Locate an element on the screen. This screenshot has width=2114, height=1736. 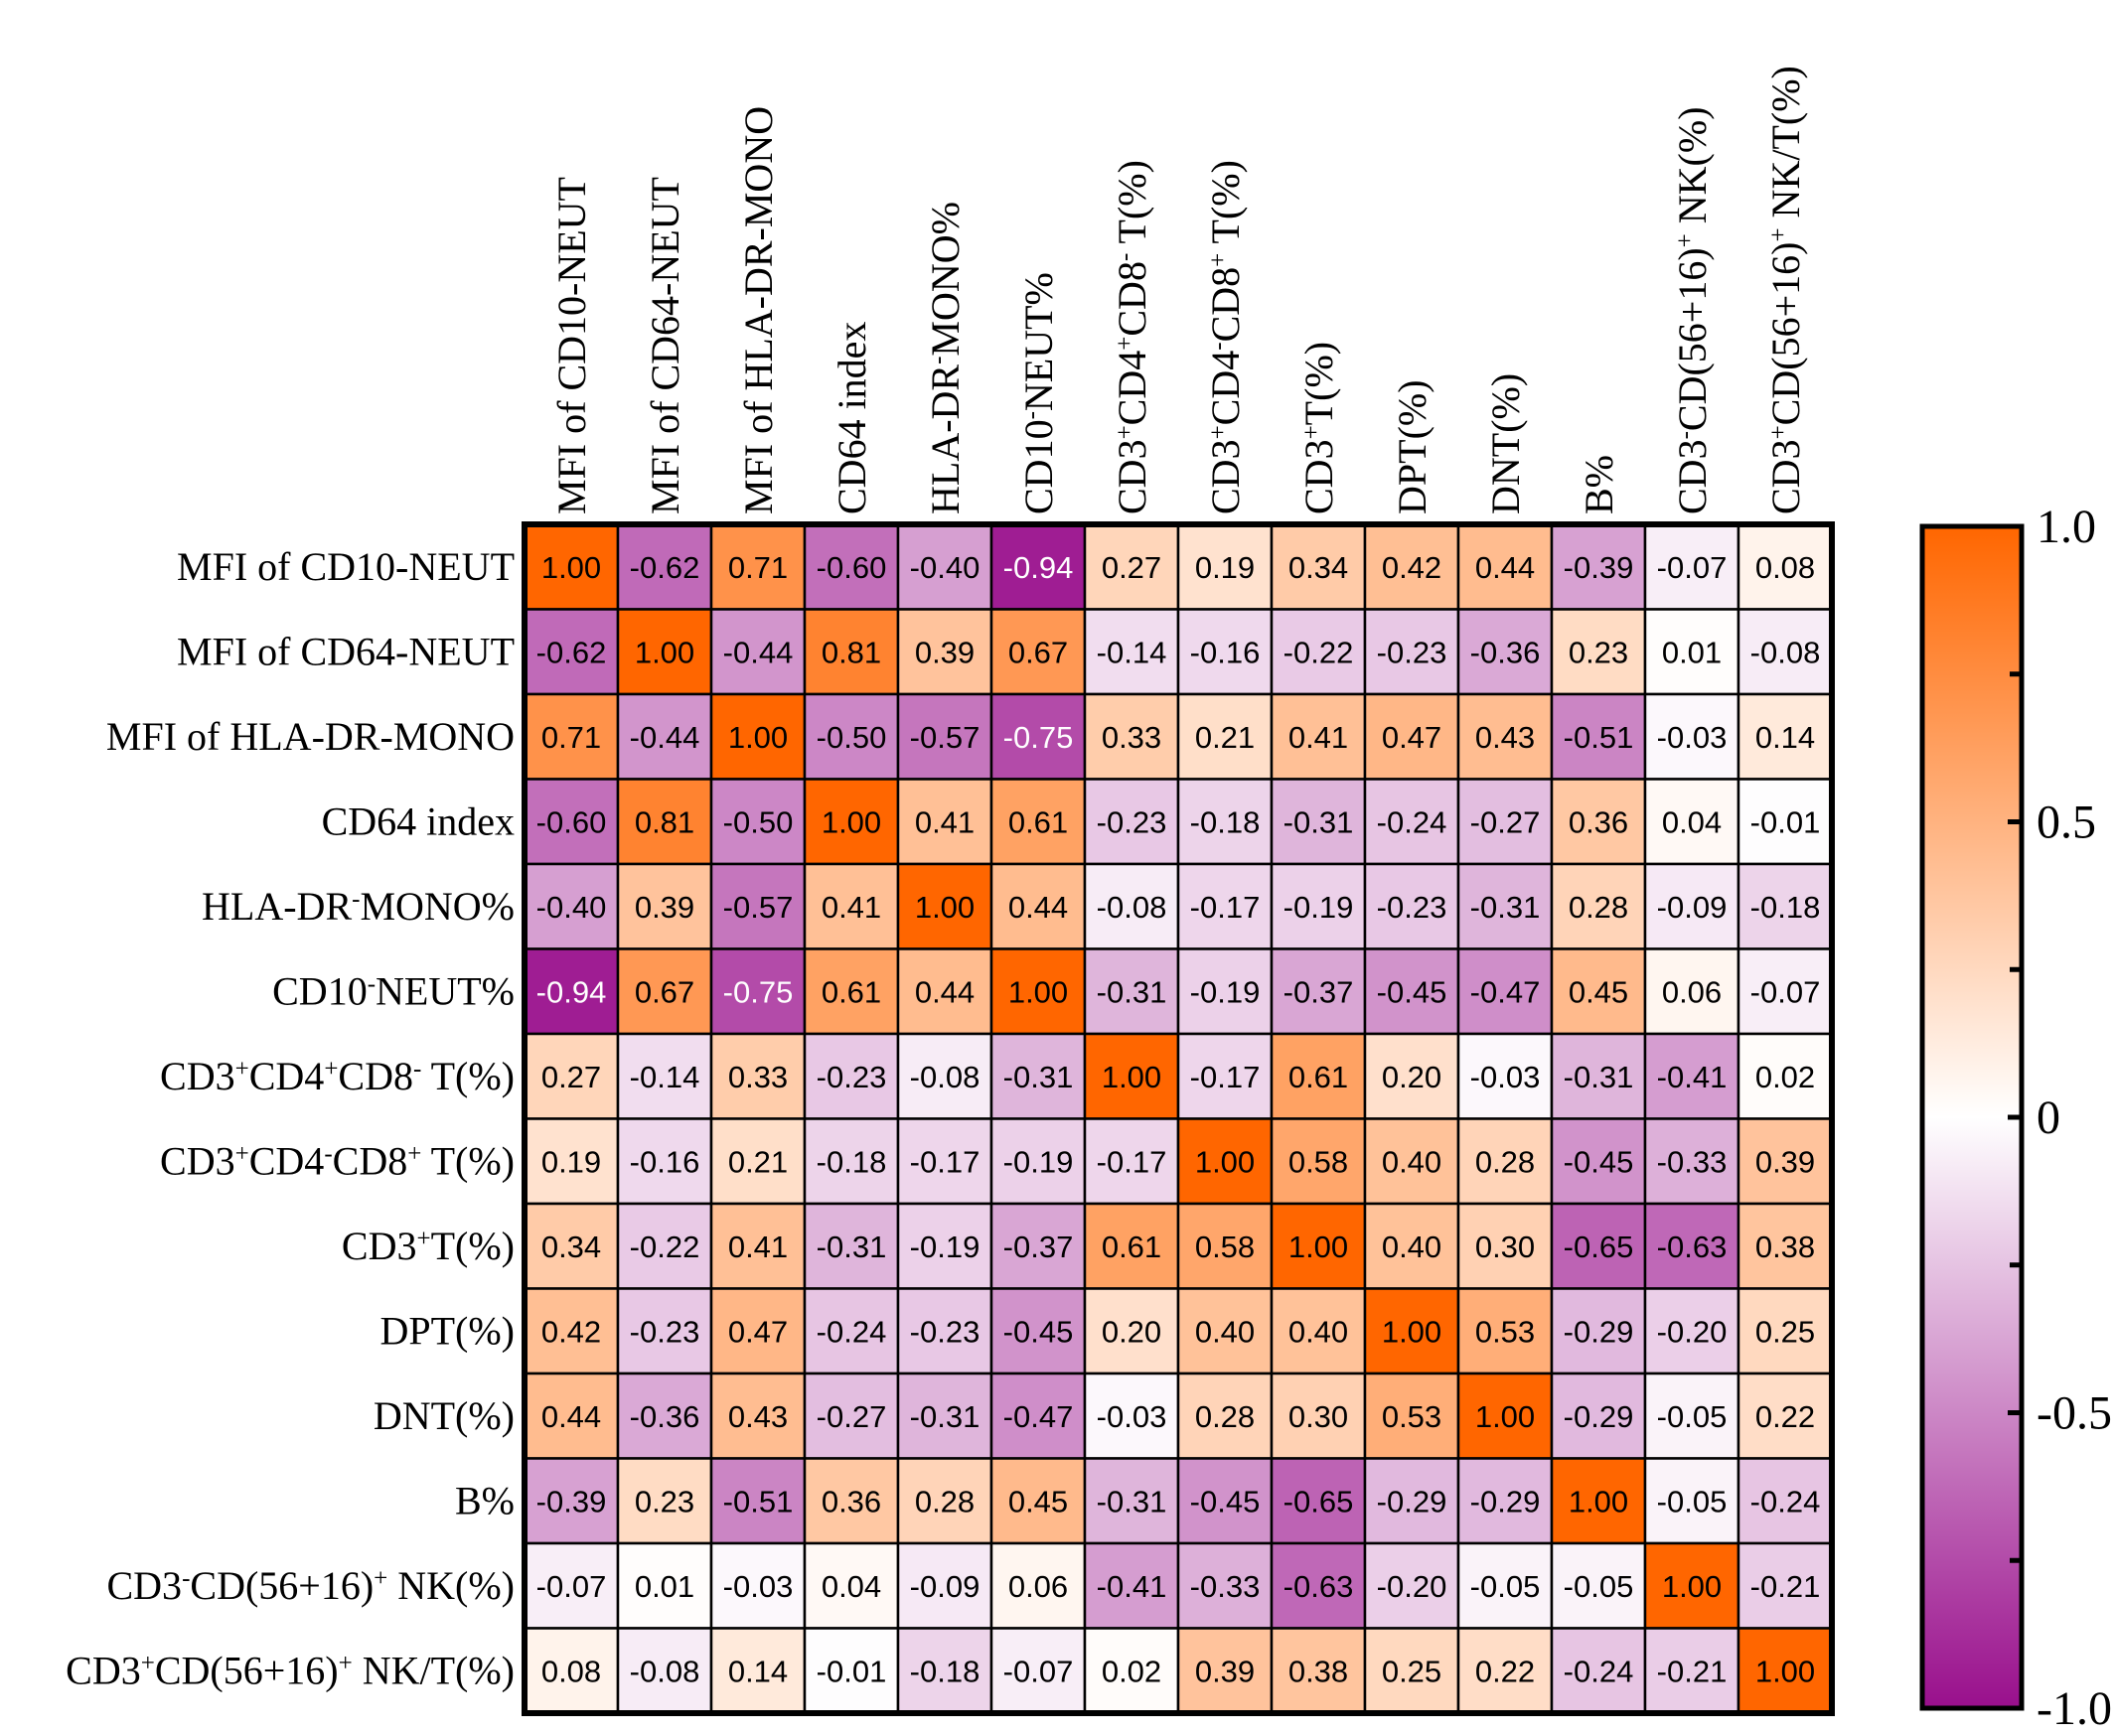
cell-value-r10-c1: 0.42 is located at coordinates (571, 1331).